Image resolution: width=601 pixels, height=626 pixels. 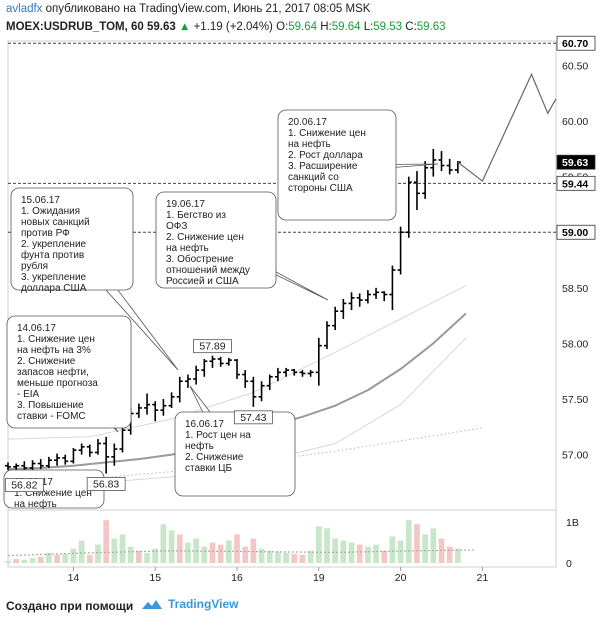 I want to click on annotation-line: ОФЗ, so click(x=176, y=226).